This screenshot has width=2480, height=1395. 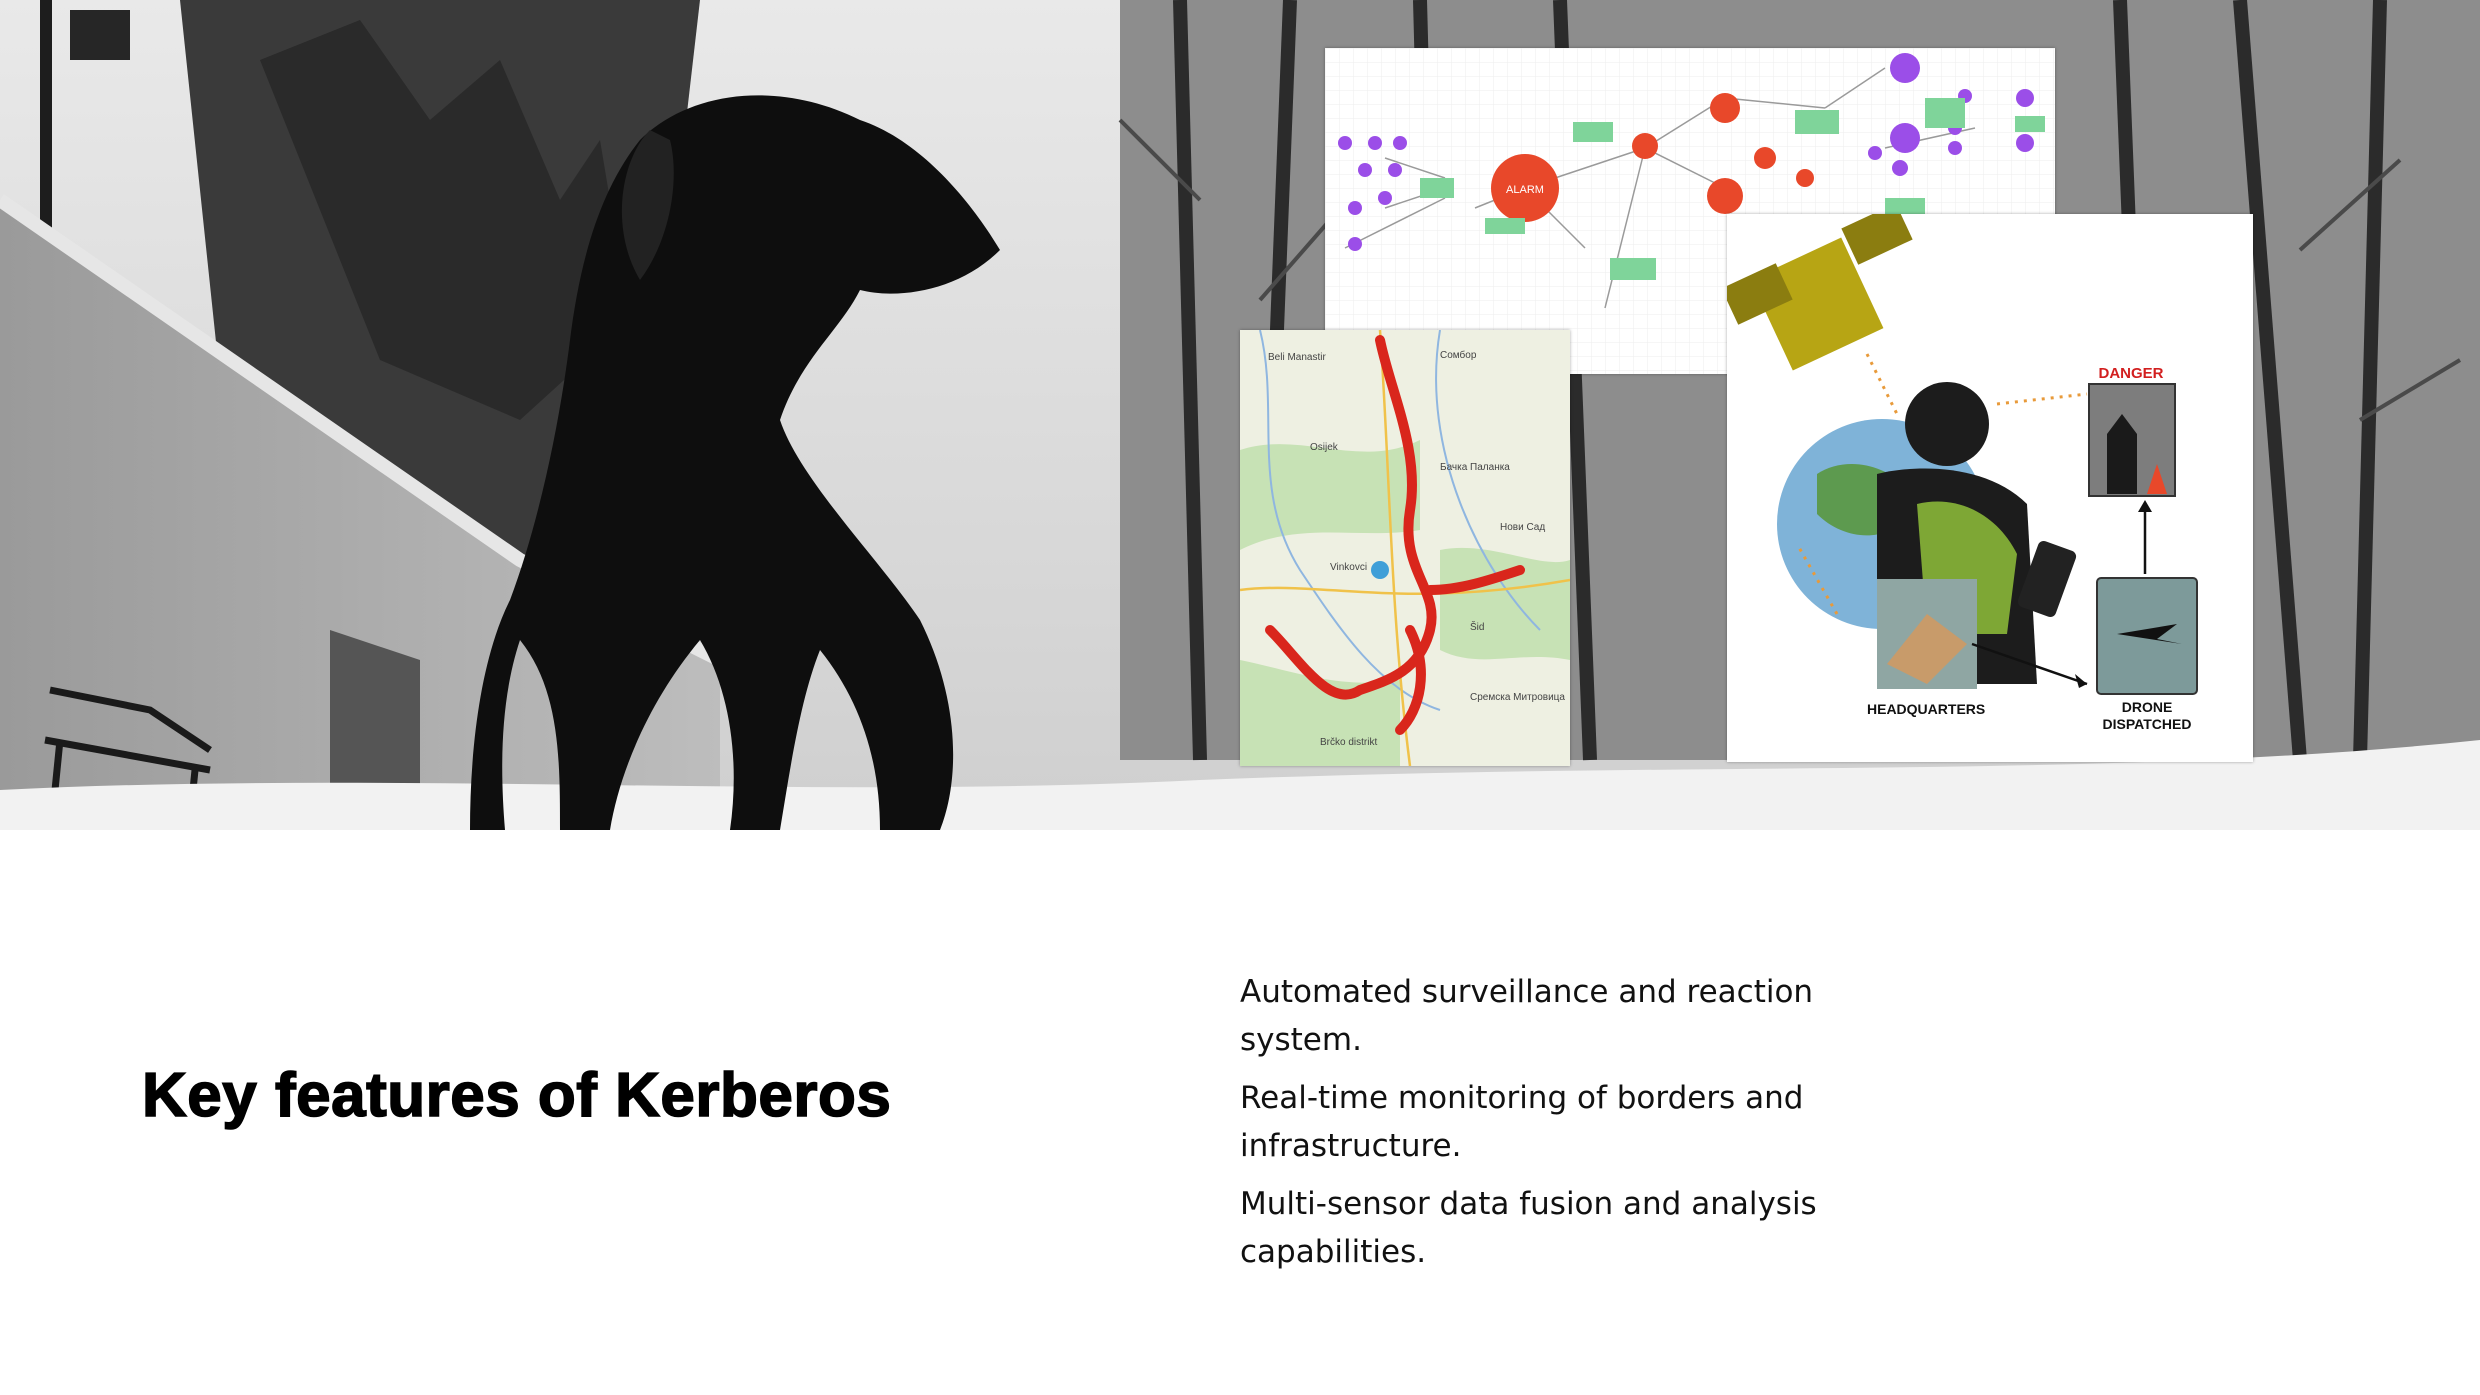 I want to click on map-place-label: Brčko distrikt, so click(x=1348, y=742).